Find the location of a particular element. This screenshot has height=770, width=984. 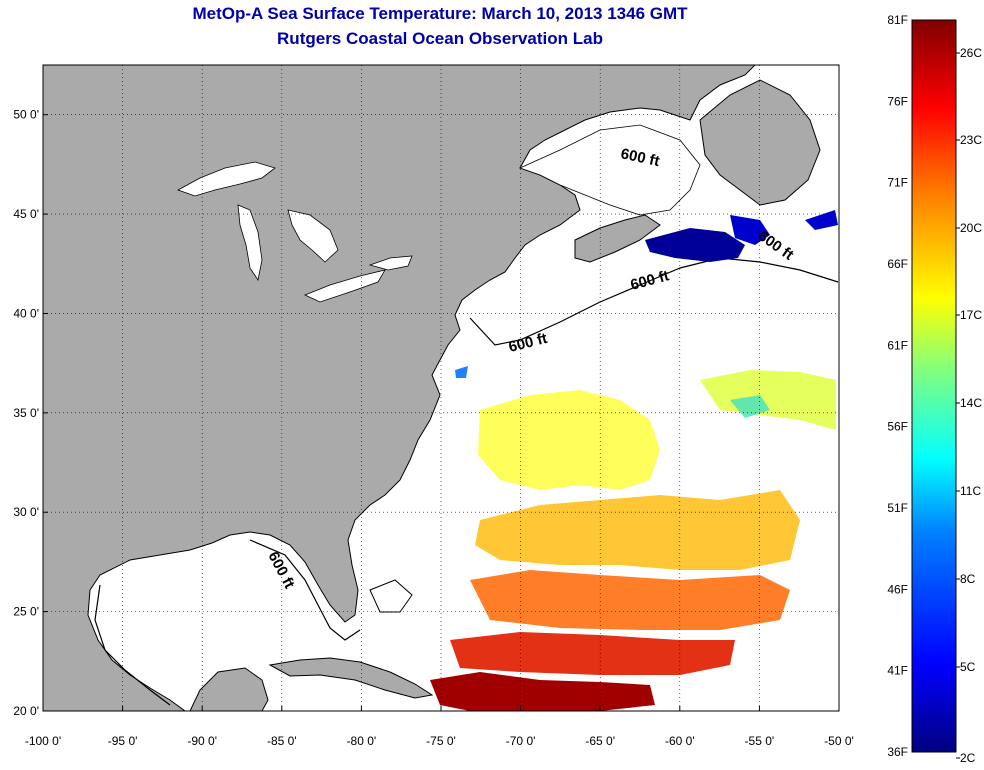

sst-patch-cool is located at coordinates (461, 372).